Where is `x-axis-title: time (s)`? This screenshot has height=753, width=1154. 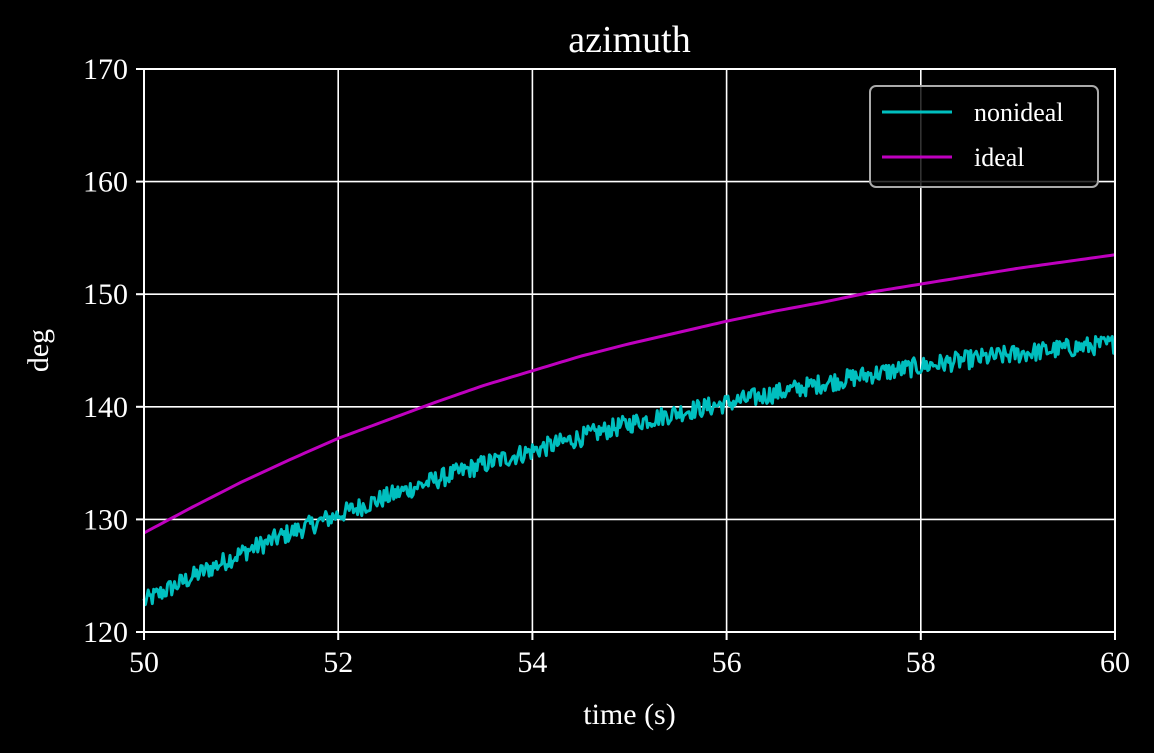 x-axis-title: time (s) is located at coordinates (629, 714).